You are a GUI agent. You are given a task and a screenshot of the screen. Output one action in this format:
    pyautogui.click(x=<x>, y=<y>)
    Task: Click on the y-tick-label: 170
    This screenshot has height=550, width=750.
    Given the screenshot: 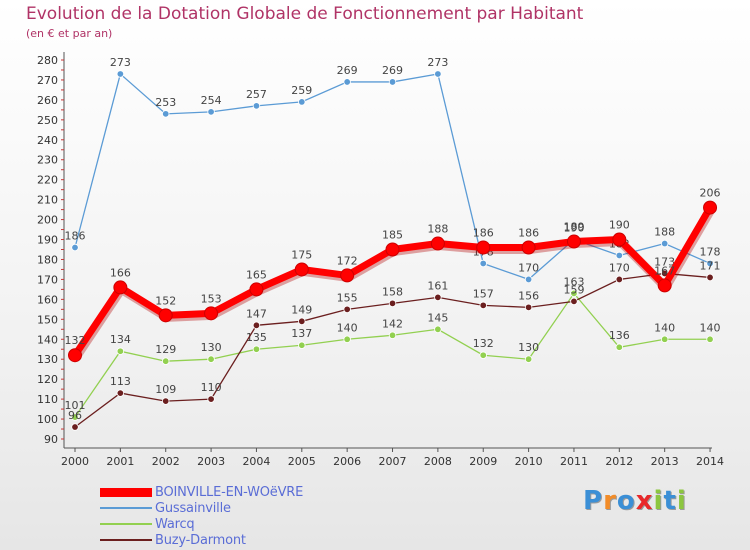 What is the action you would take?
    pyautogui.click(x=47, y=279)
    